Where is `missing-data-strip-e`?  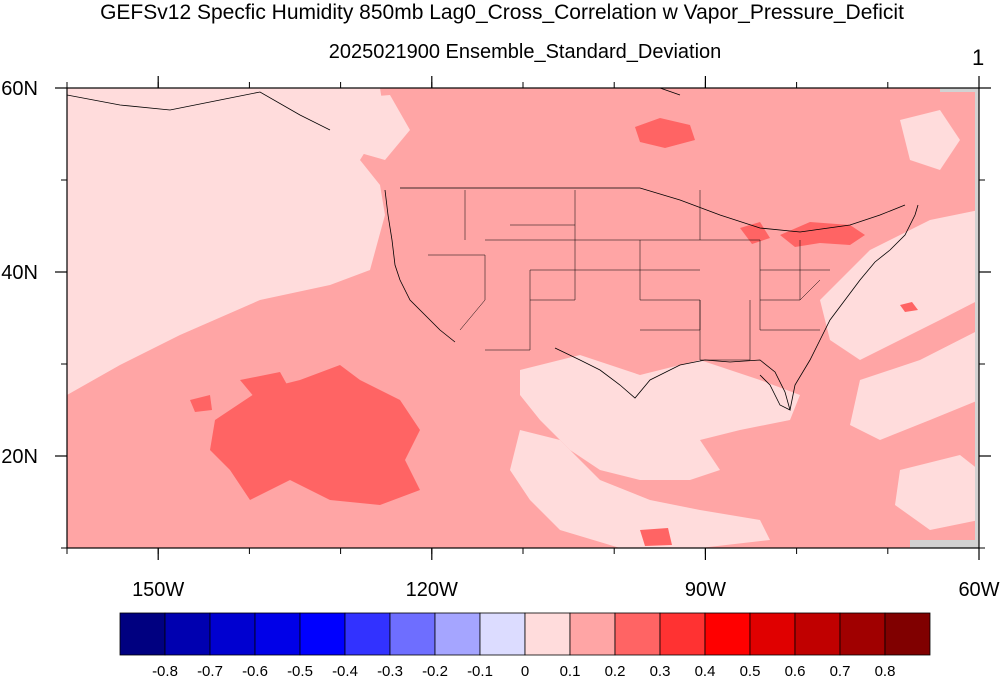 missing-data-strip-e is located at coordinates (977, 318).